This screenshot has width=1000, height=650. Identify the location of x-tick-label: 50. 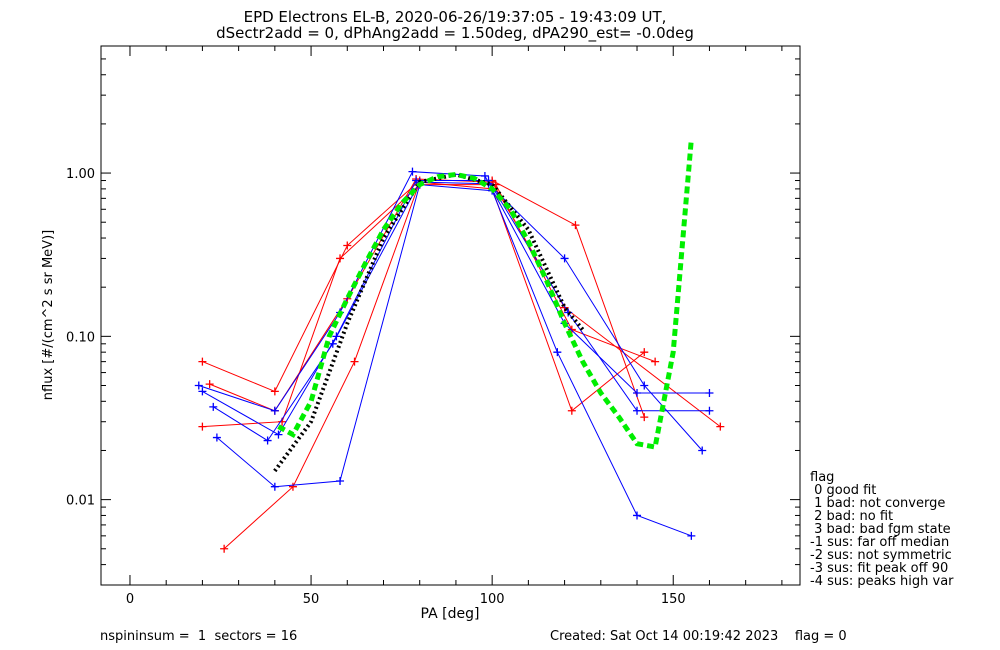
(311, 599).